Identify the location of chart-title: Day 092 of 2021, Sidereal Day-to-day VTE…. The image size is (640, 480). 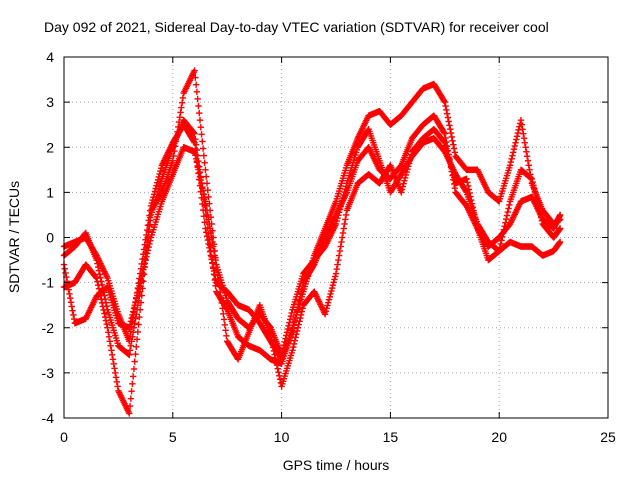
(296, 27).